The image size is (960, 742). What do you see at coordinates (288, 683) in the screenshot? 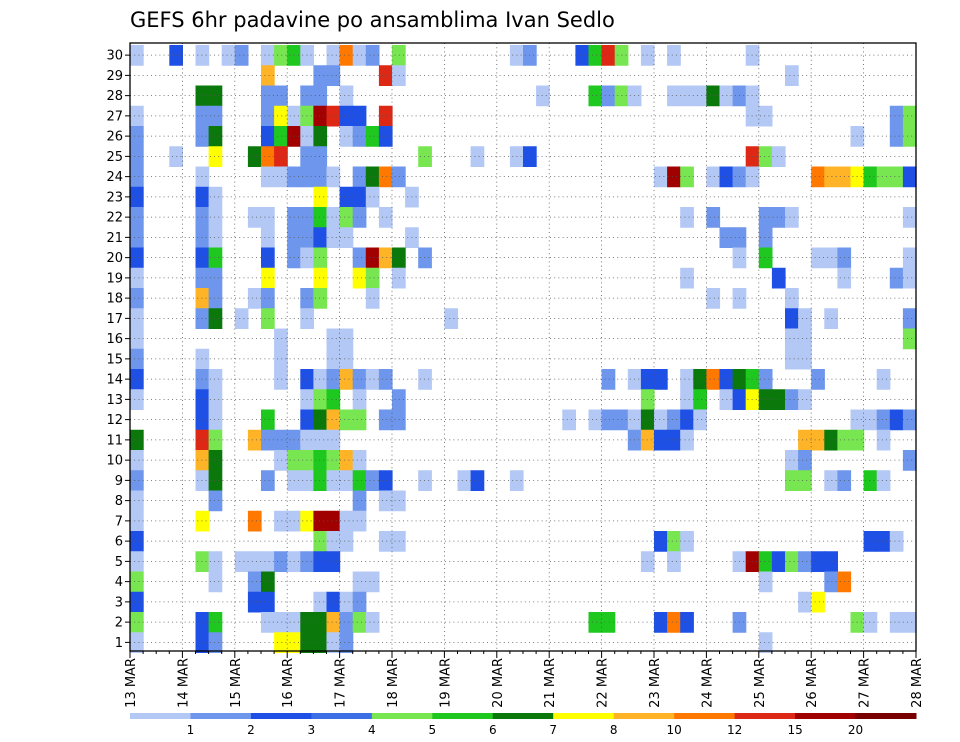
I see `x-tick-label: 16 MAR` at bounding box center [288, 683].